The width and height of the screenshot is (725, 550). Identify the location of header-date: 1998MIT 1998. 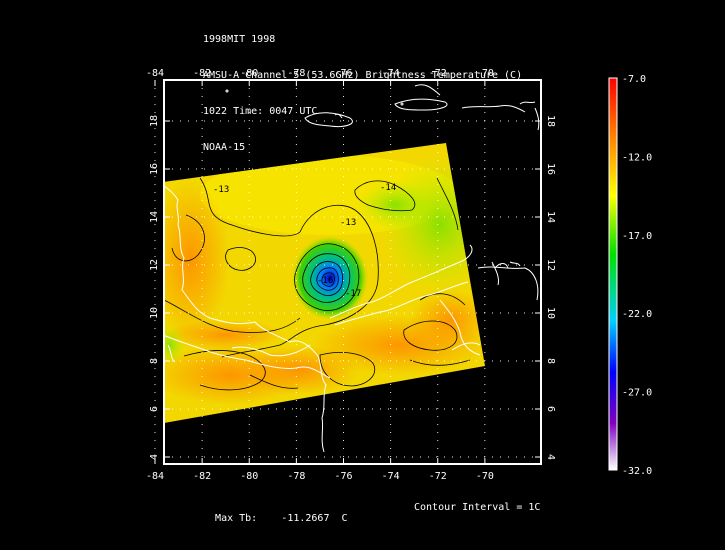
(239, 39).